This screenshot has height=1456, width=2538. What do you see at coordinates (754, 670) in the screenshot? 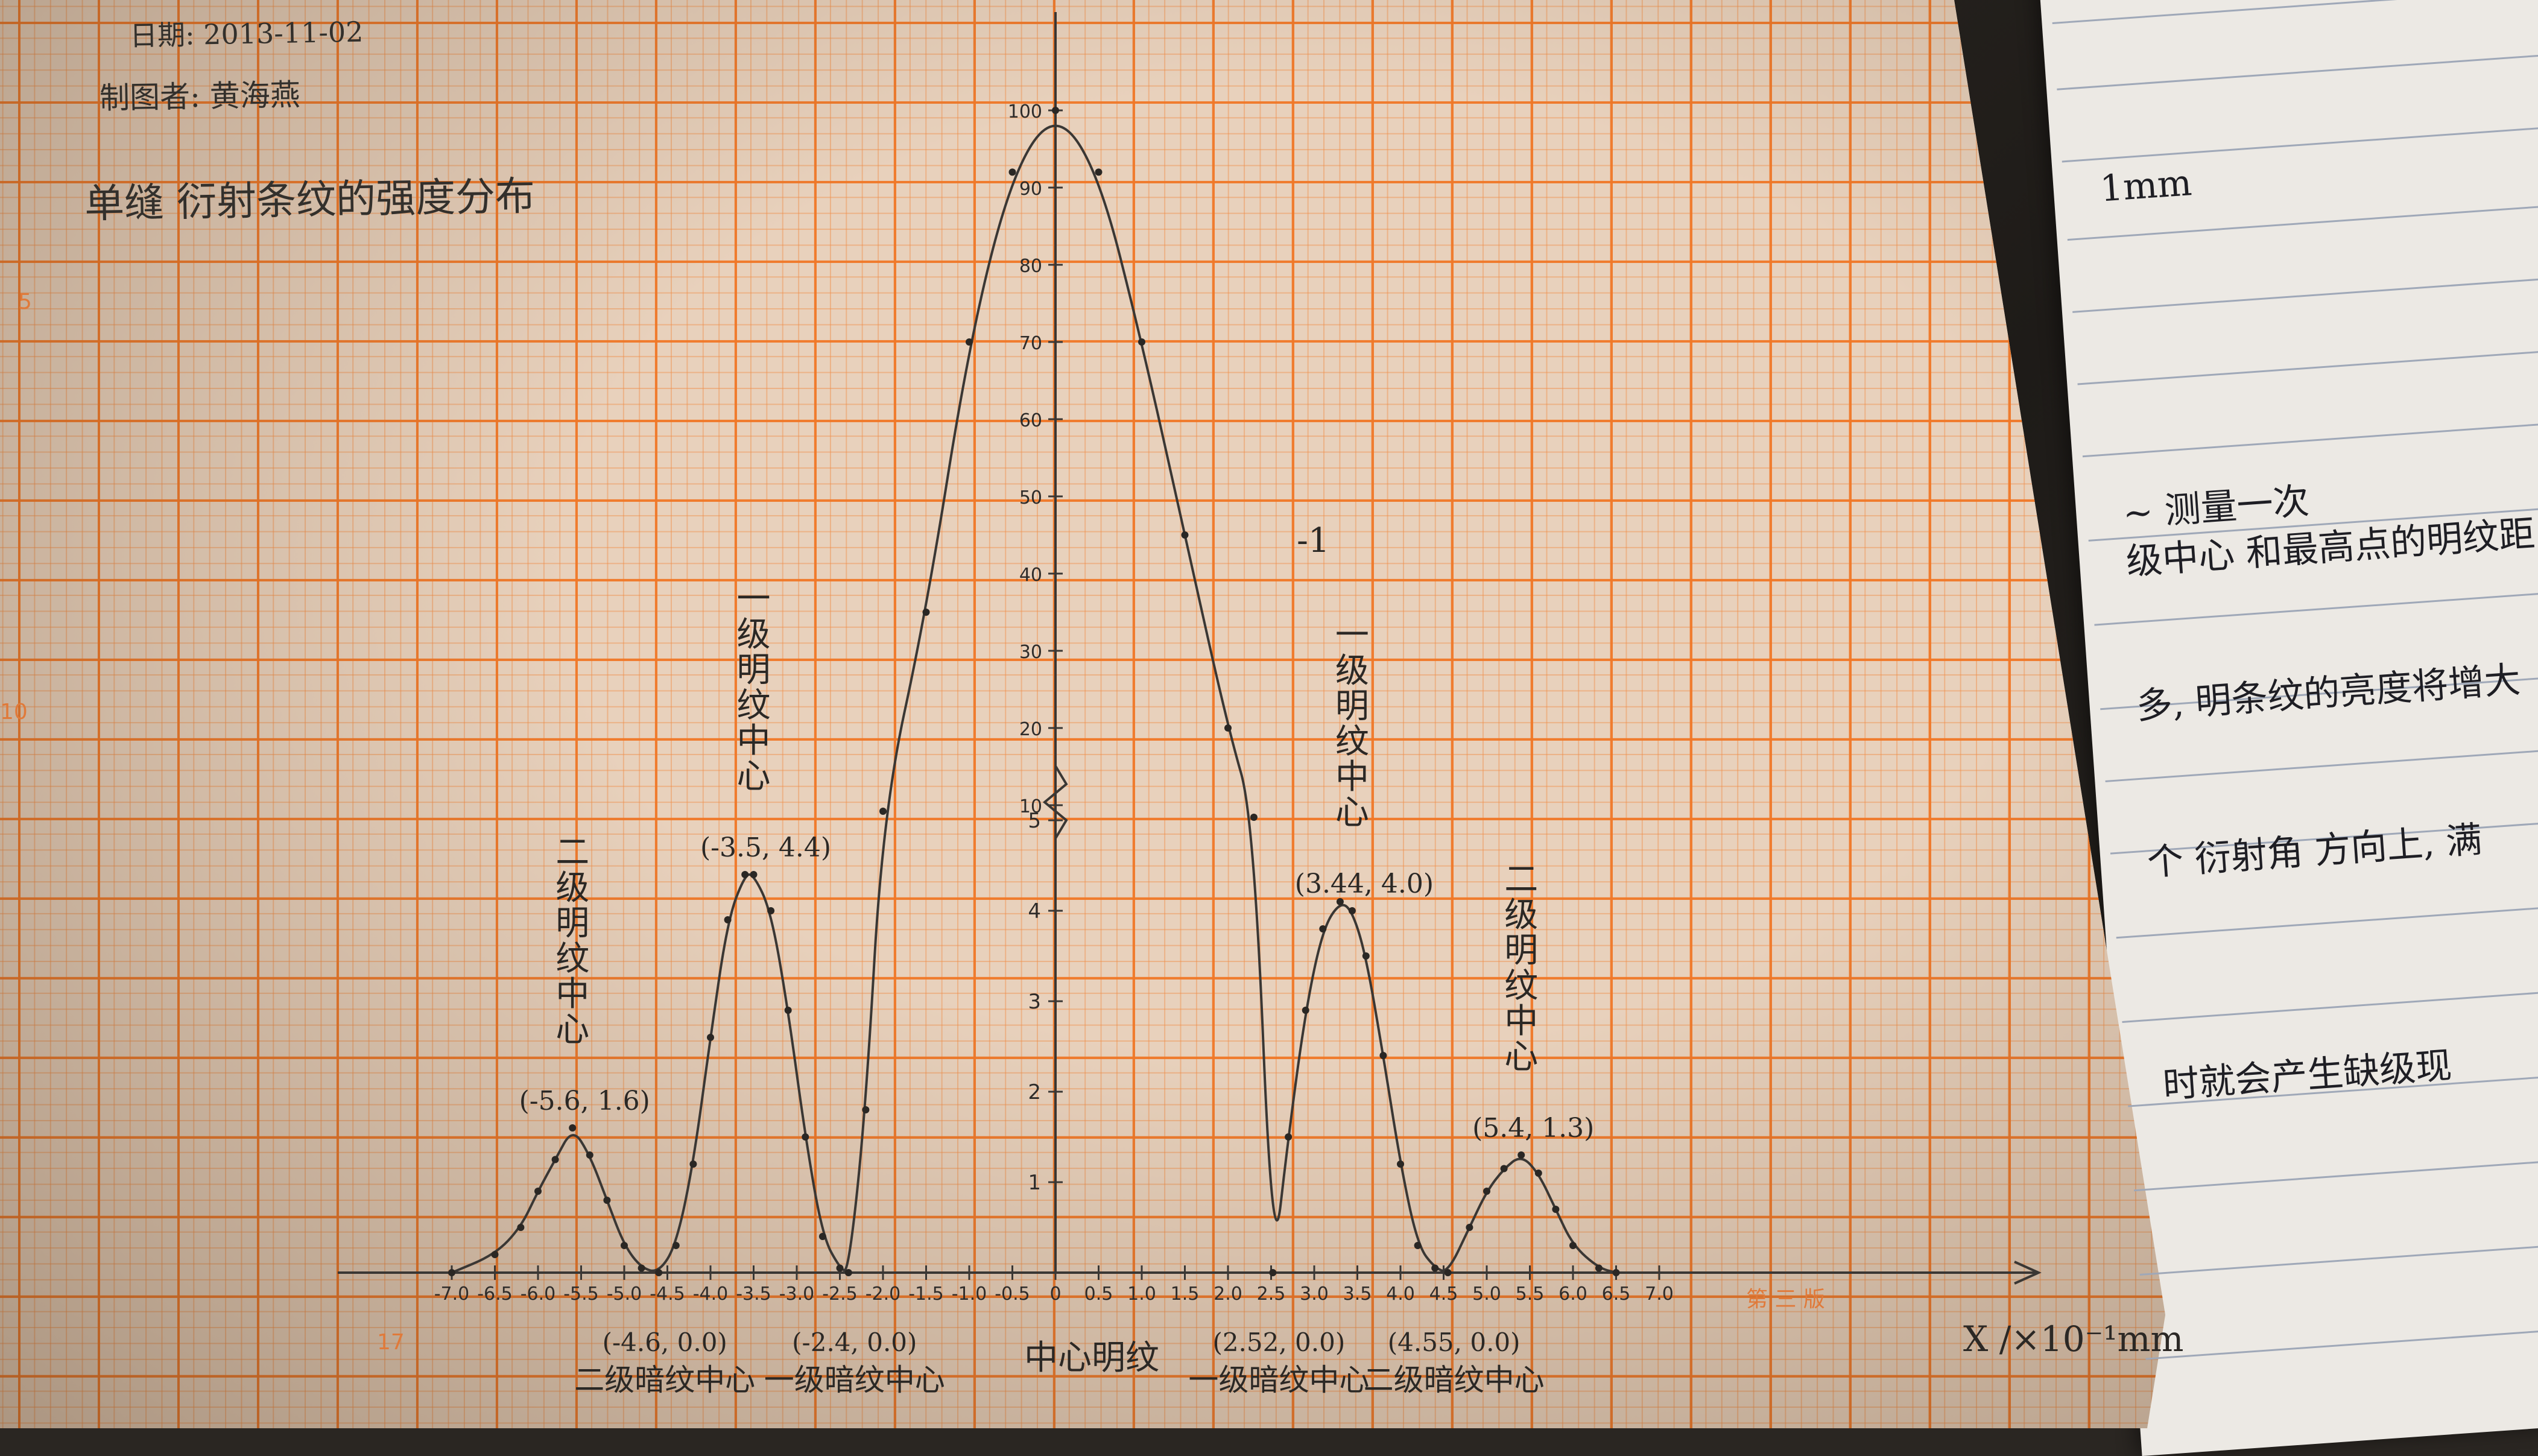
I see `peak-annotation-char: 明` at bounding box center [754, 670].